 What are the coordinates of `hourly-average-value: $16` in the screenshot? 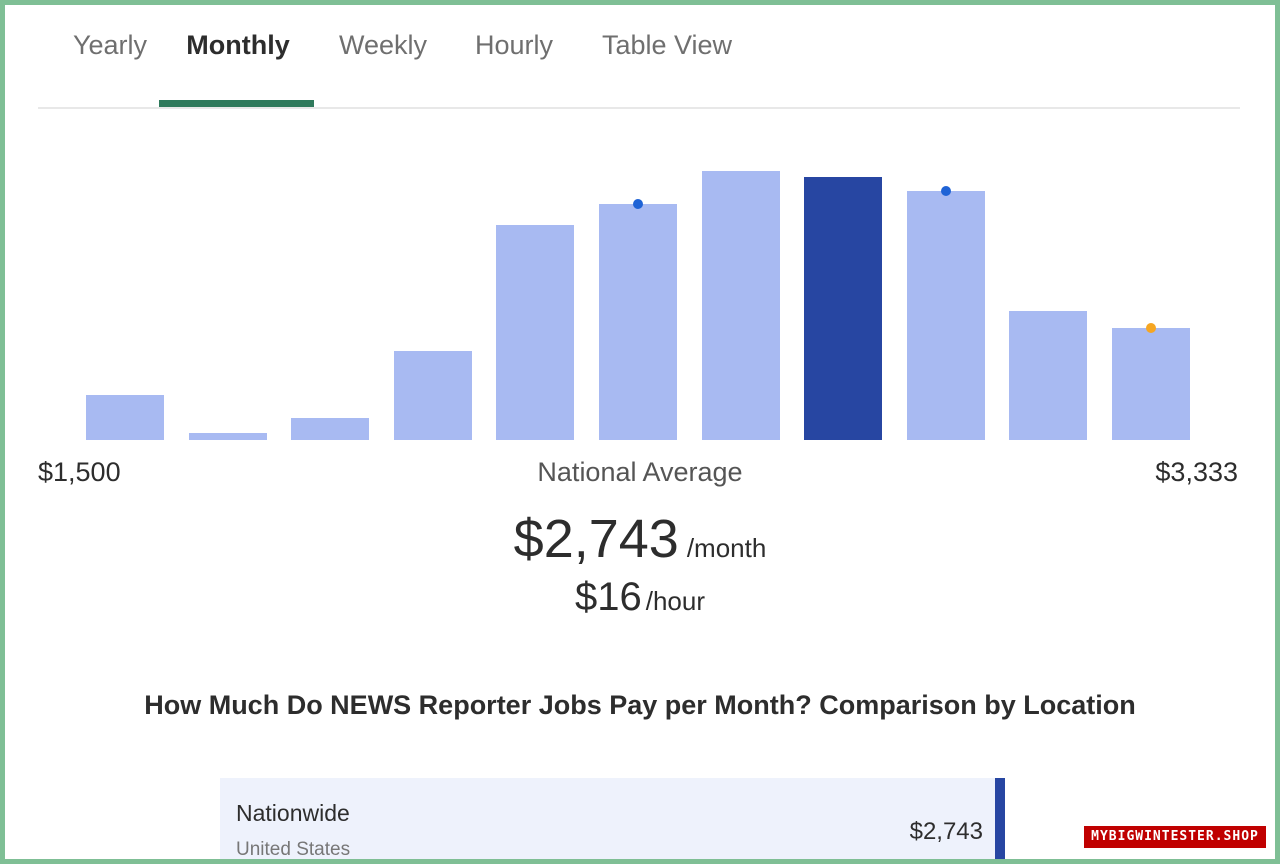 It's located at (608, 597).